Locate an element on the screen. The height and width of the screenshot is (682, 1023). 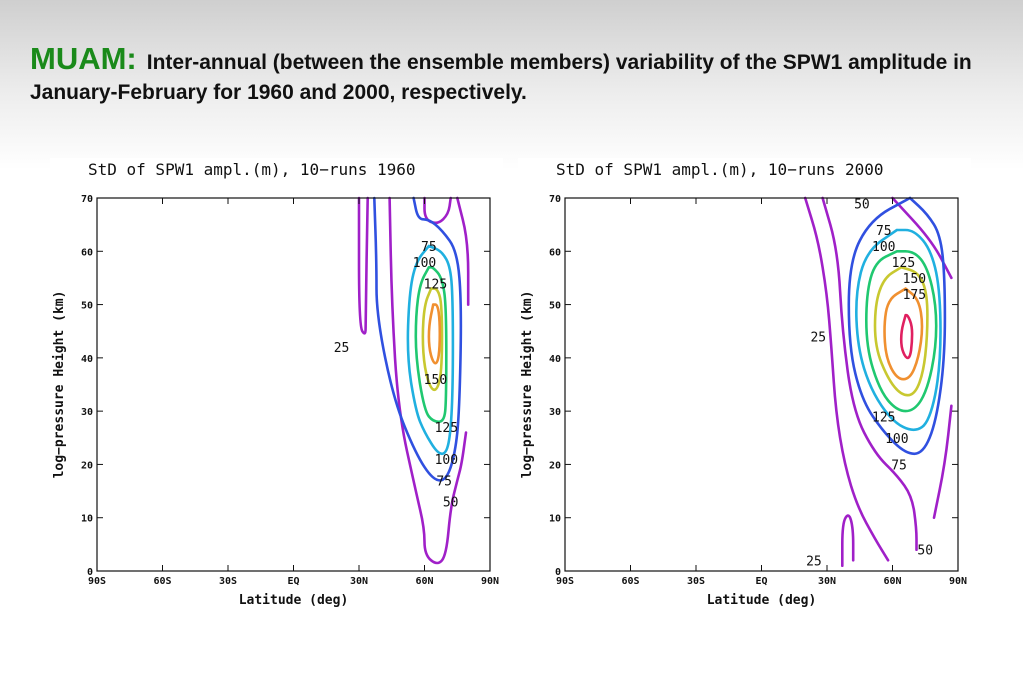
contour-line-inner is located at coordinates (906, 336).